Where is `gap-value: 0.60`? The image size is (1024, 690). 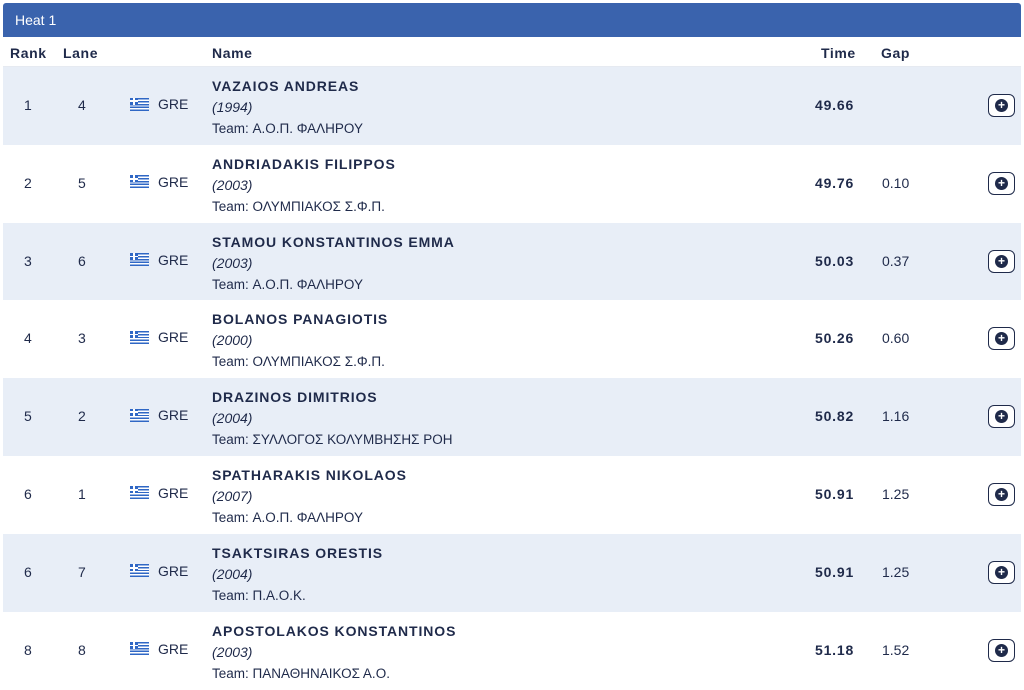
gap-value: 0.60 is located at coordinates (896, 338).